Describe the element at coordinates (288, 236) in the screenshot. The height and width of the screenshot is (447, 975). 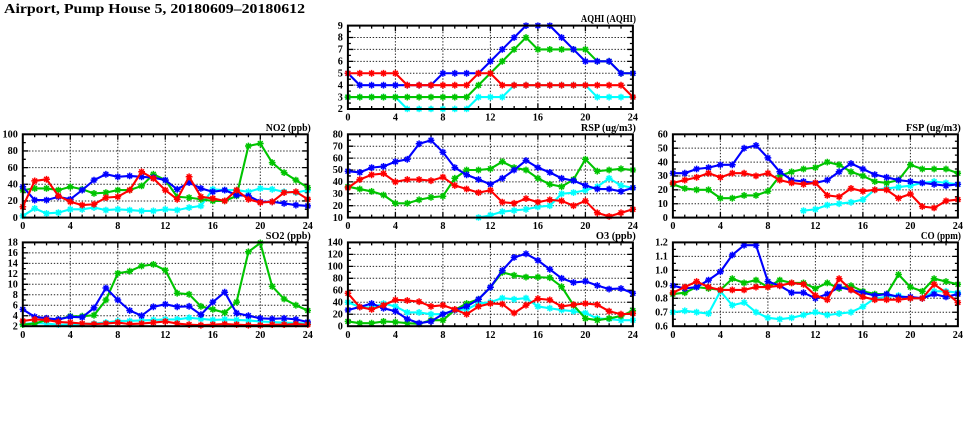
I see `svg-text: SO2 (ppb)` at that location.